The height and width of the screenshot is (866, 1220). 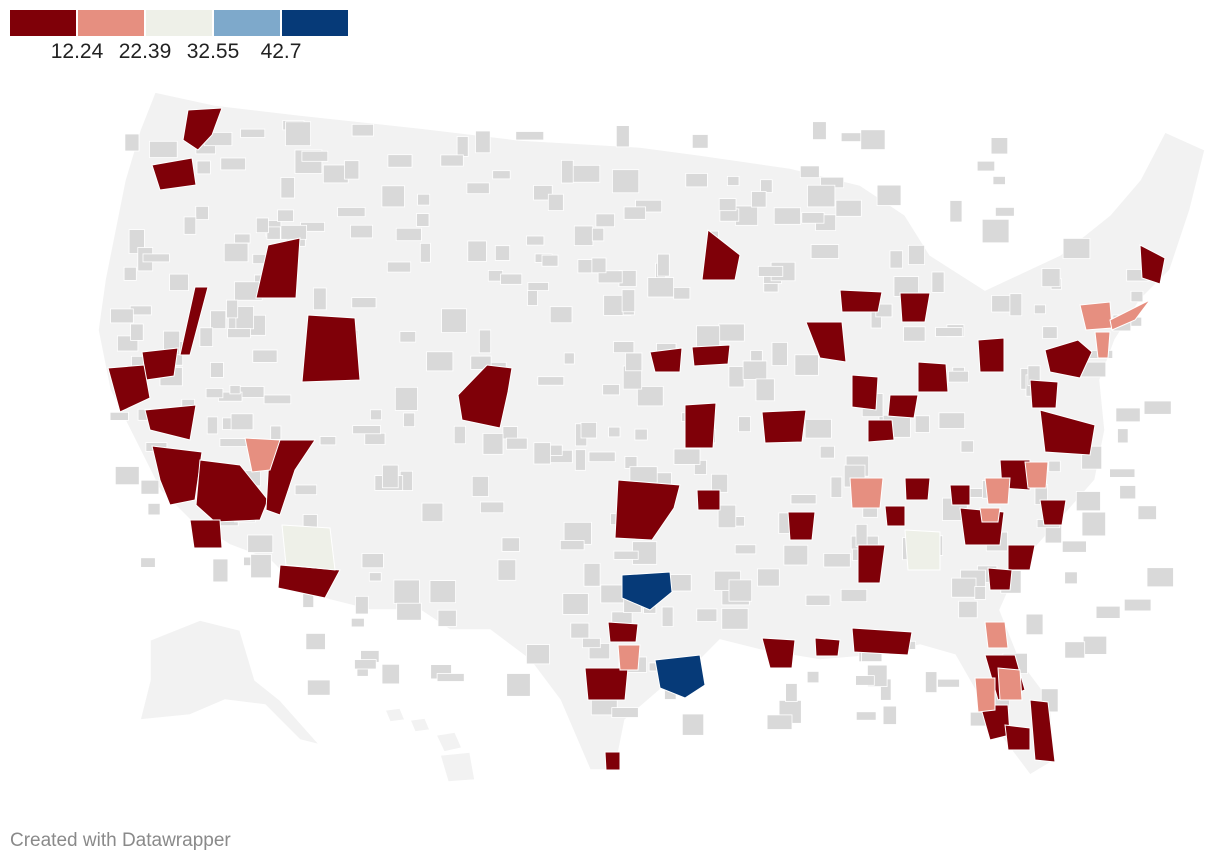 What do you see at coordinates (917, 489) in the screenshot?
I see `metro-atlanta-north` at bounding box center [917, 489].